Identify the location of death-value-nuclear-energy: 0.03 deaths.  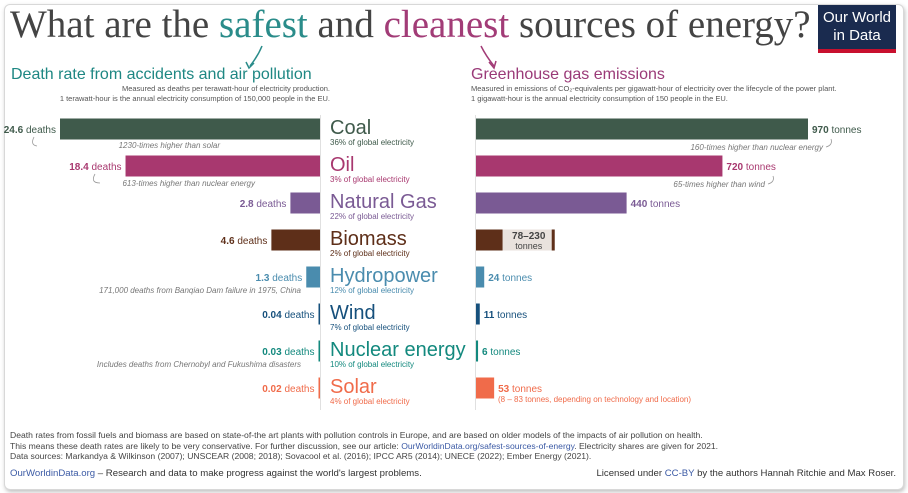
(288, 352).